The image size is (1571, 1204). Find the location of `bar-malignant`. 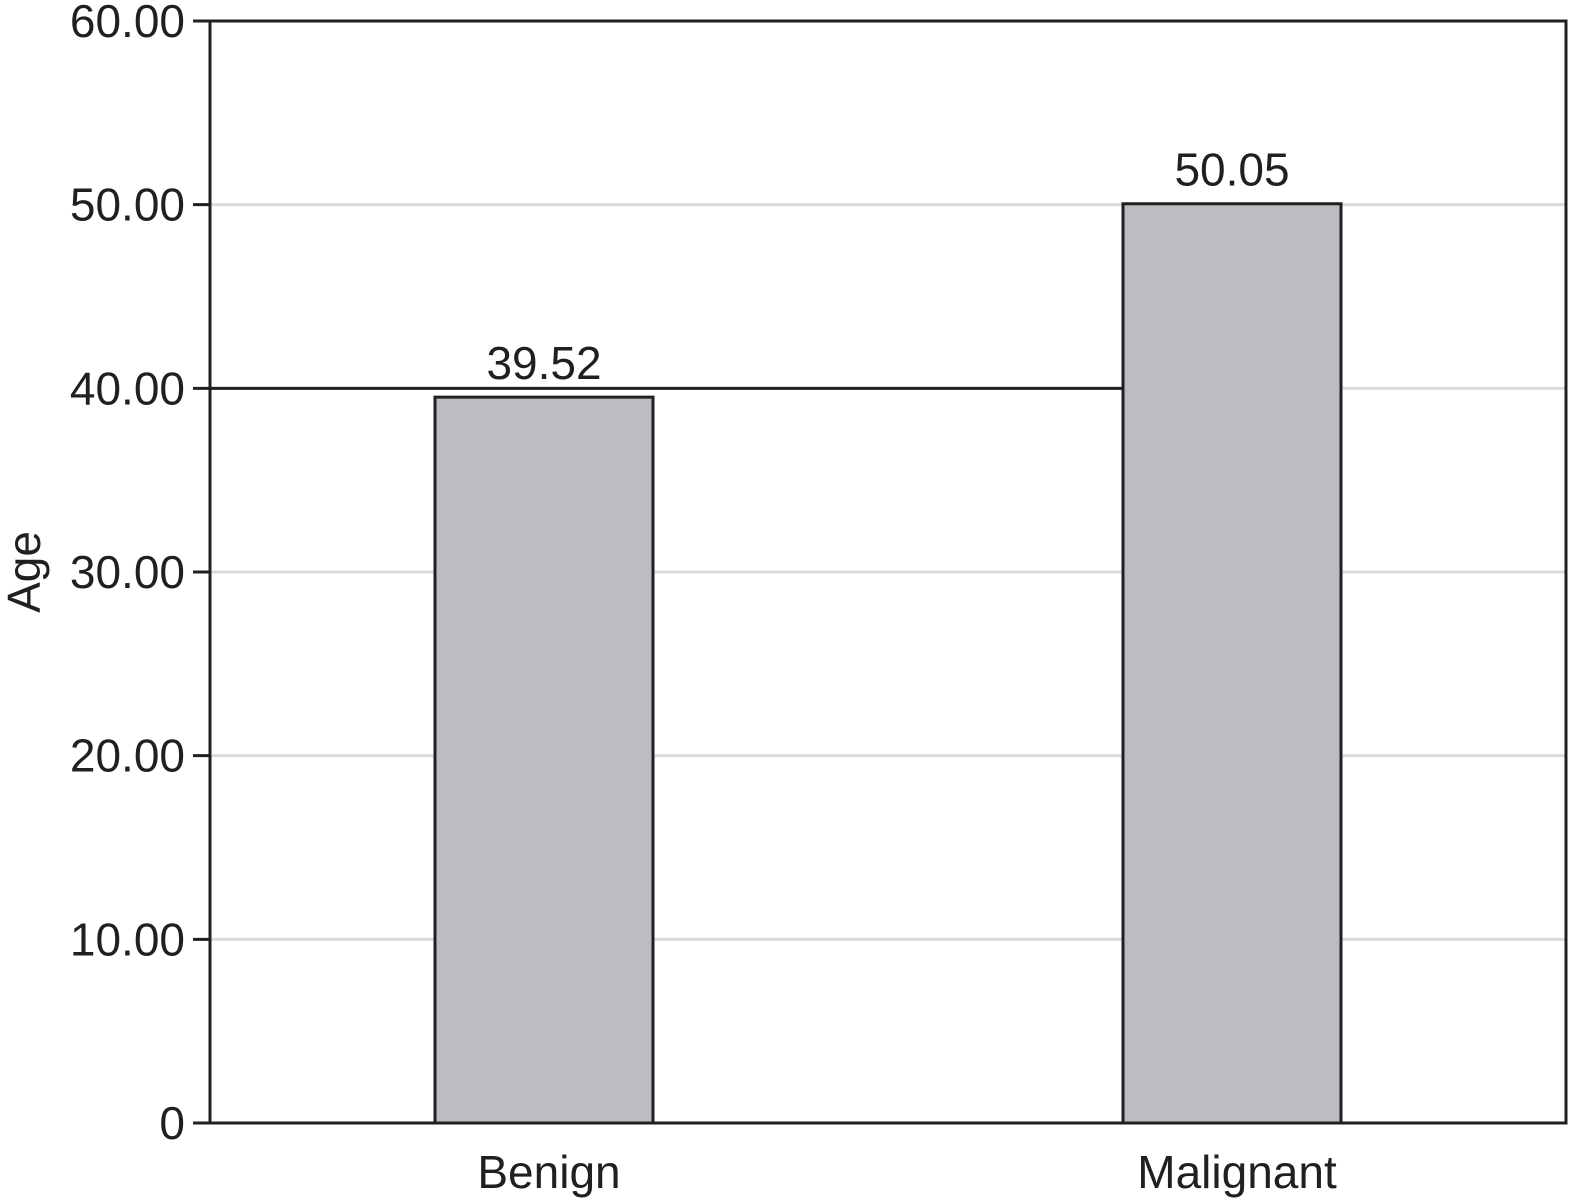

bar-malignant is located at coordinates (1232, 663).